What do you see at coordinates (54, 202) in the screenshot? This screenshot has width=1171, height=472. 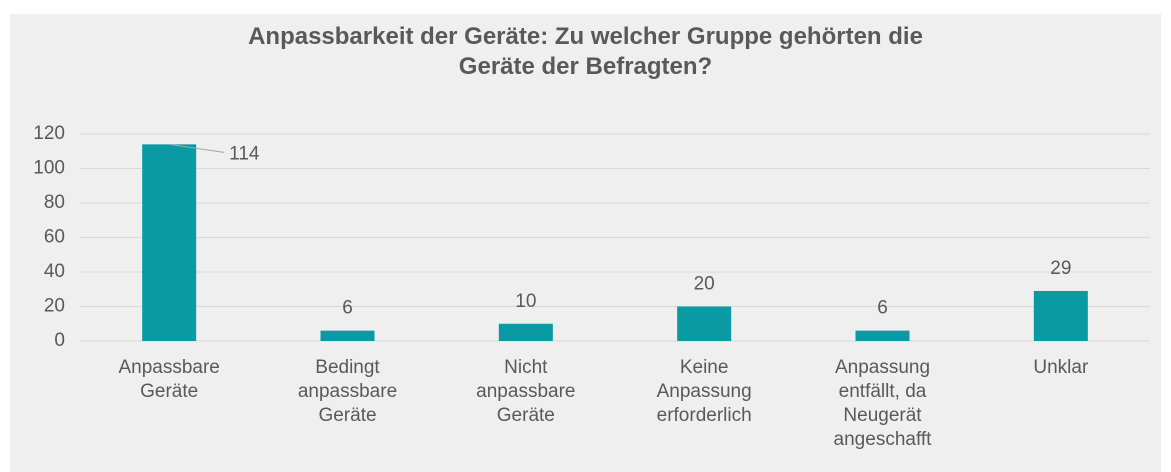 I see `y-tick-label: 80` at bounding box center [54, 202].